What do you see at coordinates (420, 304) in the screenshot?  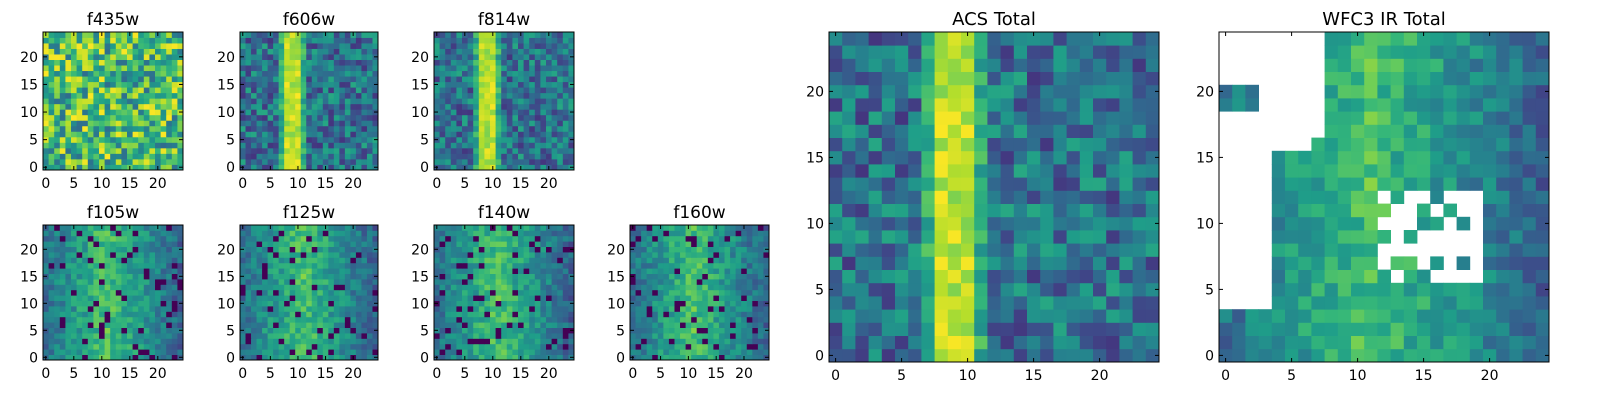 I see `y-tick-label: 10` at bounding box center [420, 304].